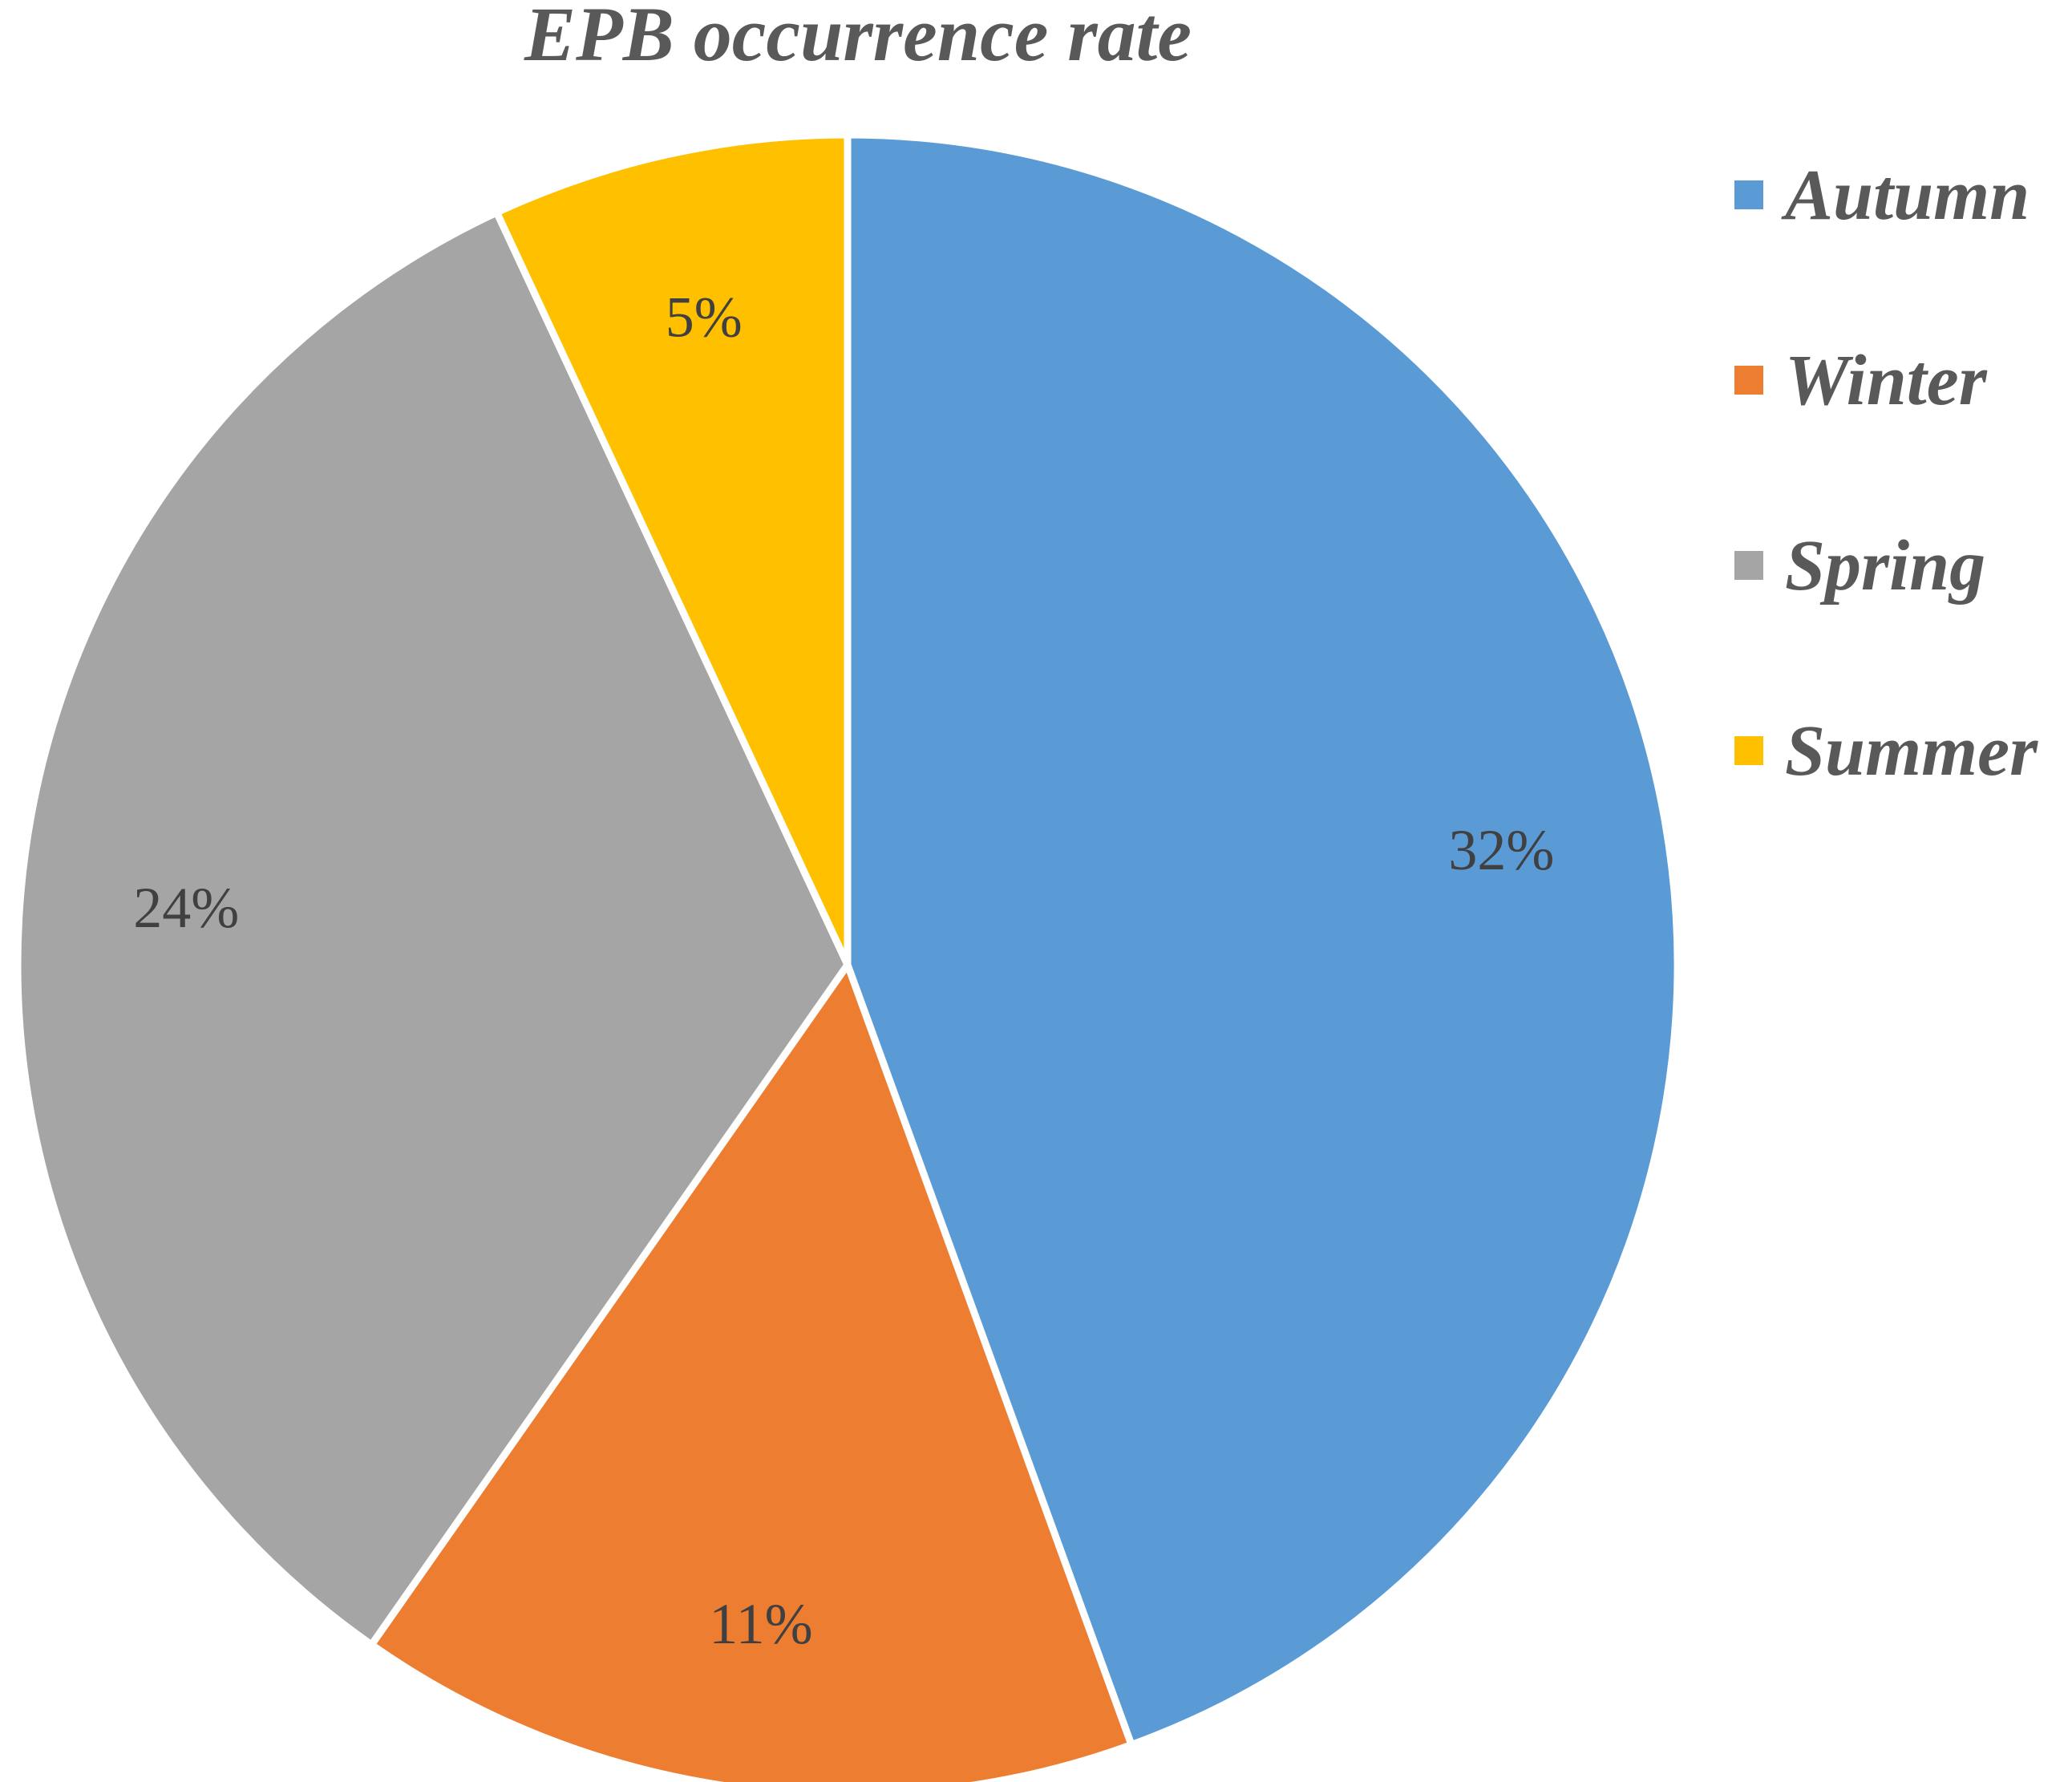 The image size is (2072, 1782). Describe the element at coordinates (1905, 195) in the screenshot. I see `legend-label-autumn: Autumn` at that location.